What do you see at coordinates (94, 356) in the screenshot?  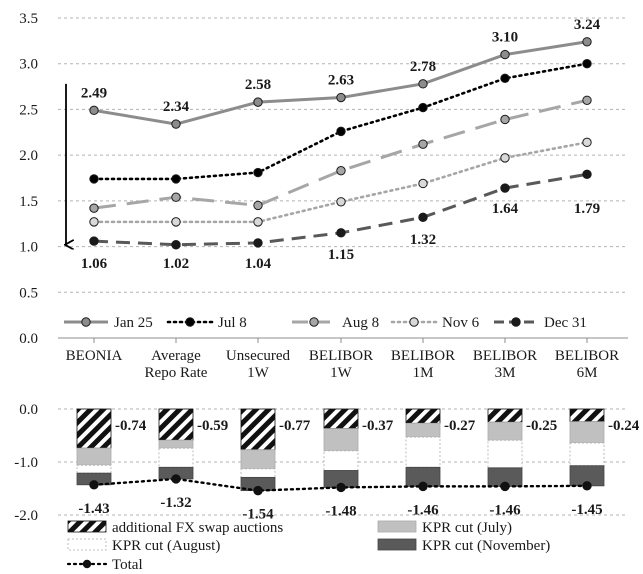 I see `x-tick-label: BEONIA` at bounding box center [94, 356].